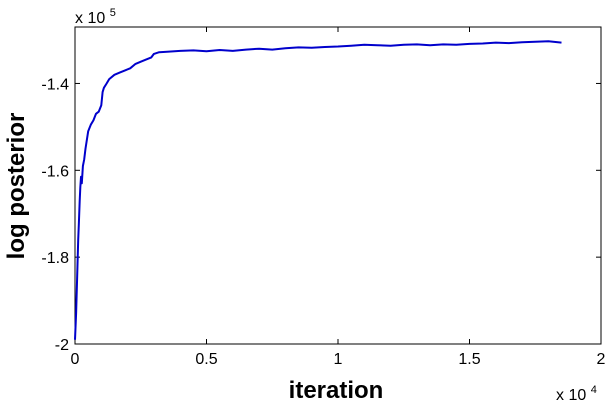 The height and width of the screenshot is (407, 610). I want to click on x-multiplier-base: x 10, so click(571, 395).